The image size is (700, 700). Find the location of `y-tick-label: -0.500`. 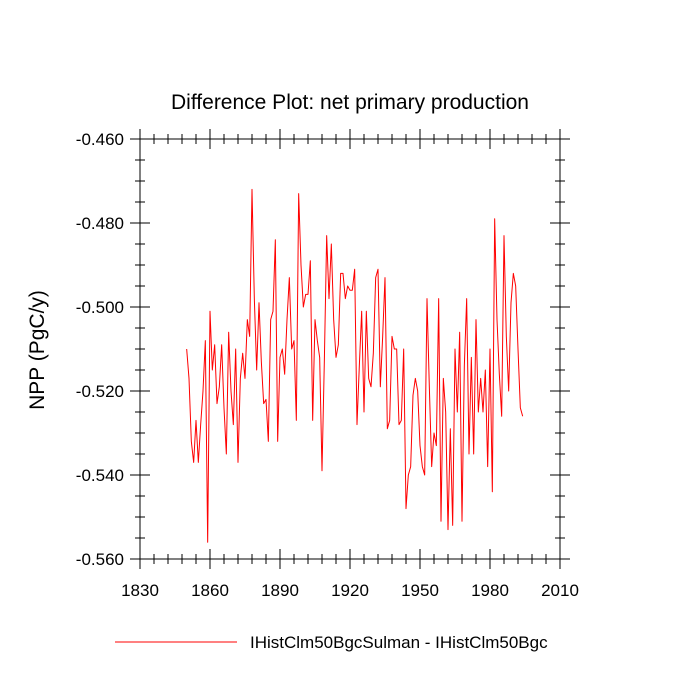

y-tick-label: -0.500 is located at coordinates (100, 307).